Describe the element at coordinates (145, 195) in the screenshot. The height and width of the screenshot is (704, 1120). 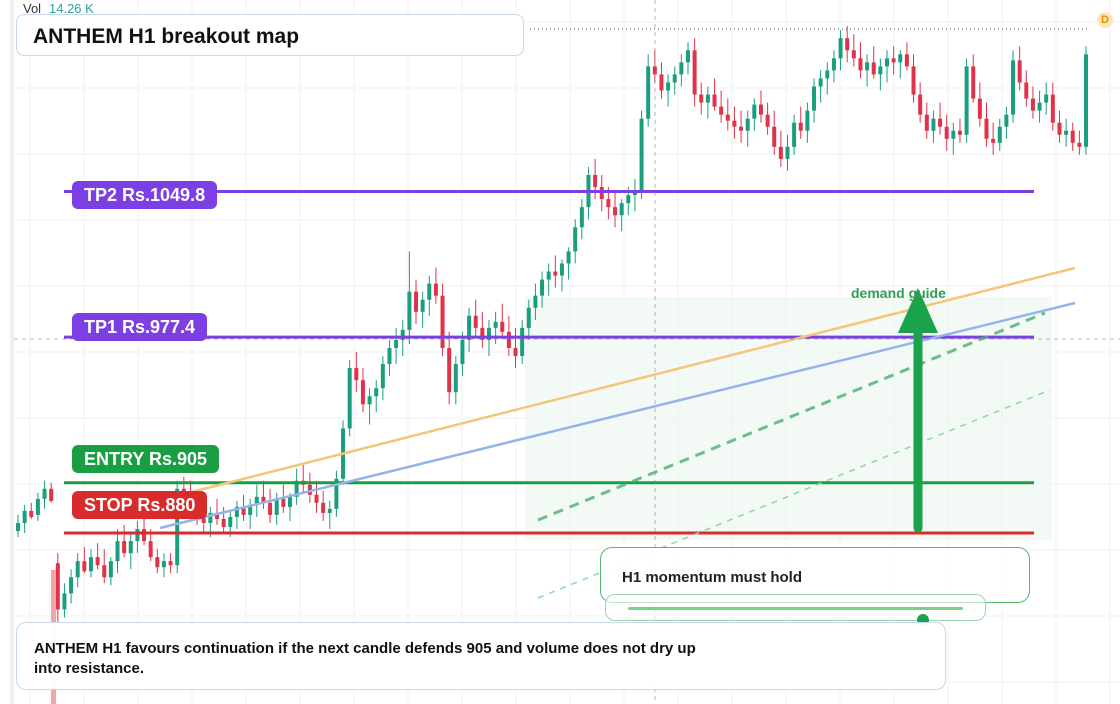
I see `tp2-label: TP2 Rs.1049.8` at that location.